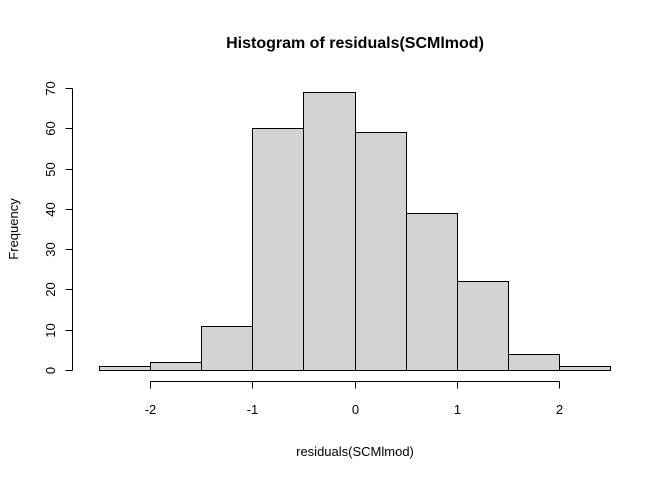 This screenshot has height=480, width=672. I want to click on y-axis-label: Frequency, so click(13, 229).